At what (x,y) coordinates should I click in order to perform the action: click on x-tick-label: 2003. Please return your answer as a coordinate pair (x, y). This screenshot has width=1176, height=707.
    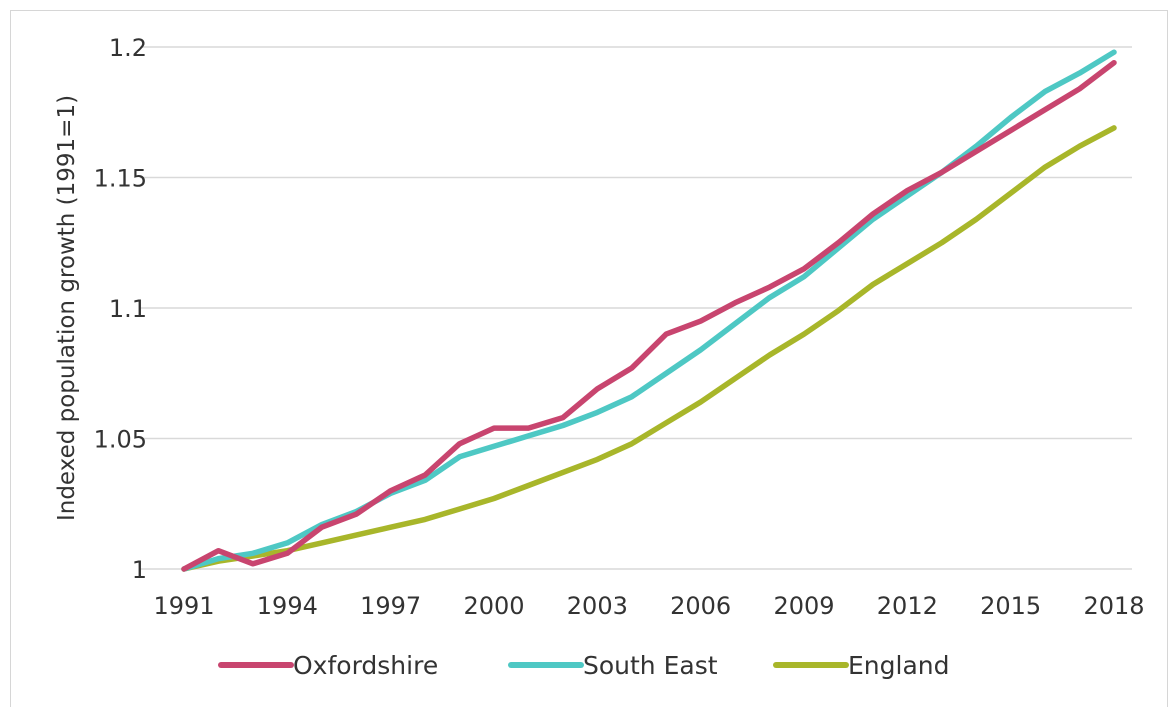
    Looking at the image, I should click on (597, 606).